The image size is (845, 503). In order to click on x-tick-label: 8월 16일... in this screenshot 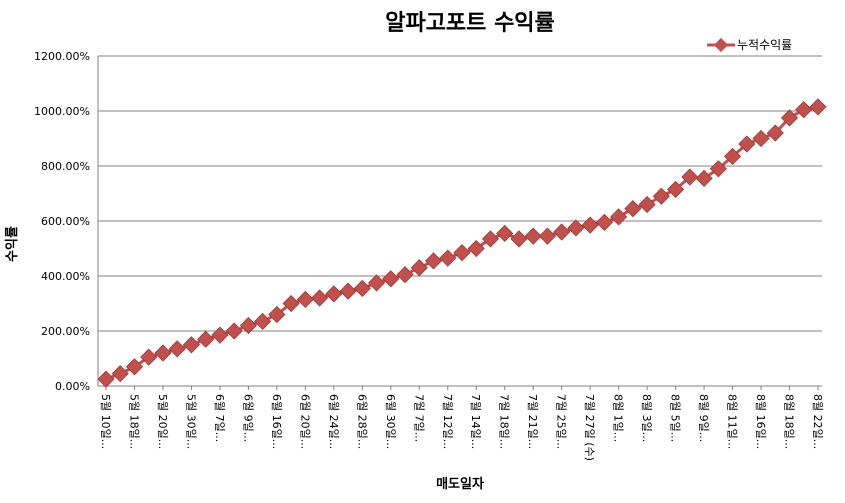, I will do `click(761, 421)`.